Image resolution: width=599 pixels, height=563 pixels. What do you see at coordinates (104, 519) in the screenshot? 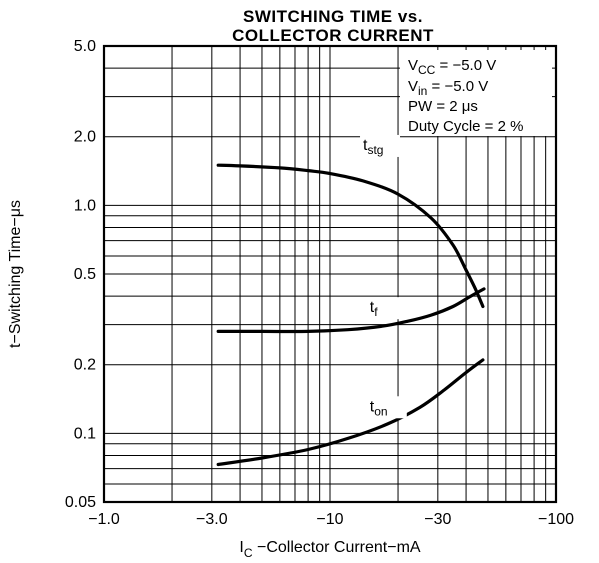
I see `x-tick-label: −1.0` at bounding box center [104, 519].